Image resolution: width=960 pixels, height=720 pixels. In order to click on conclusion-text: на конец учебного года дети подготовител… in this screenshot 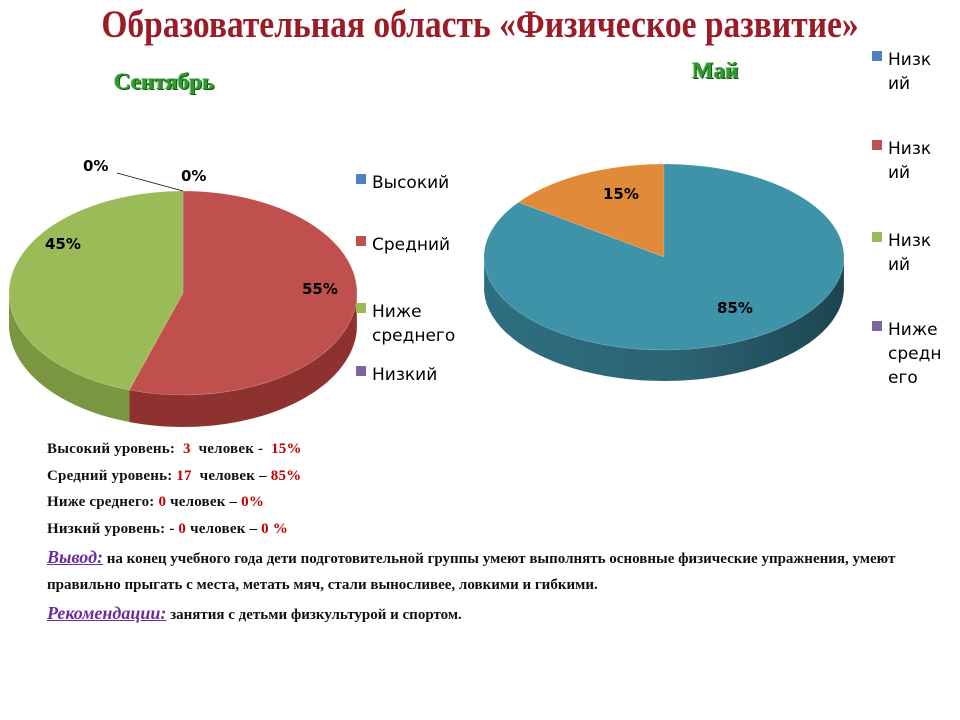, I will do `click(471, 572)`.